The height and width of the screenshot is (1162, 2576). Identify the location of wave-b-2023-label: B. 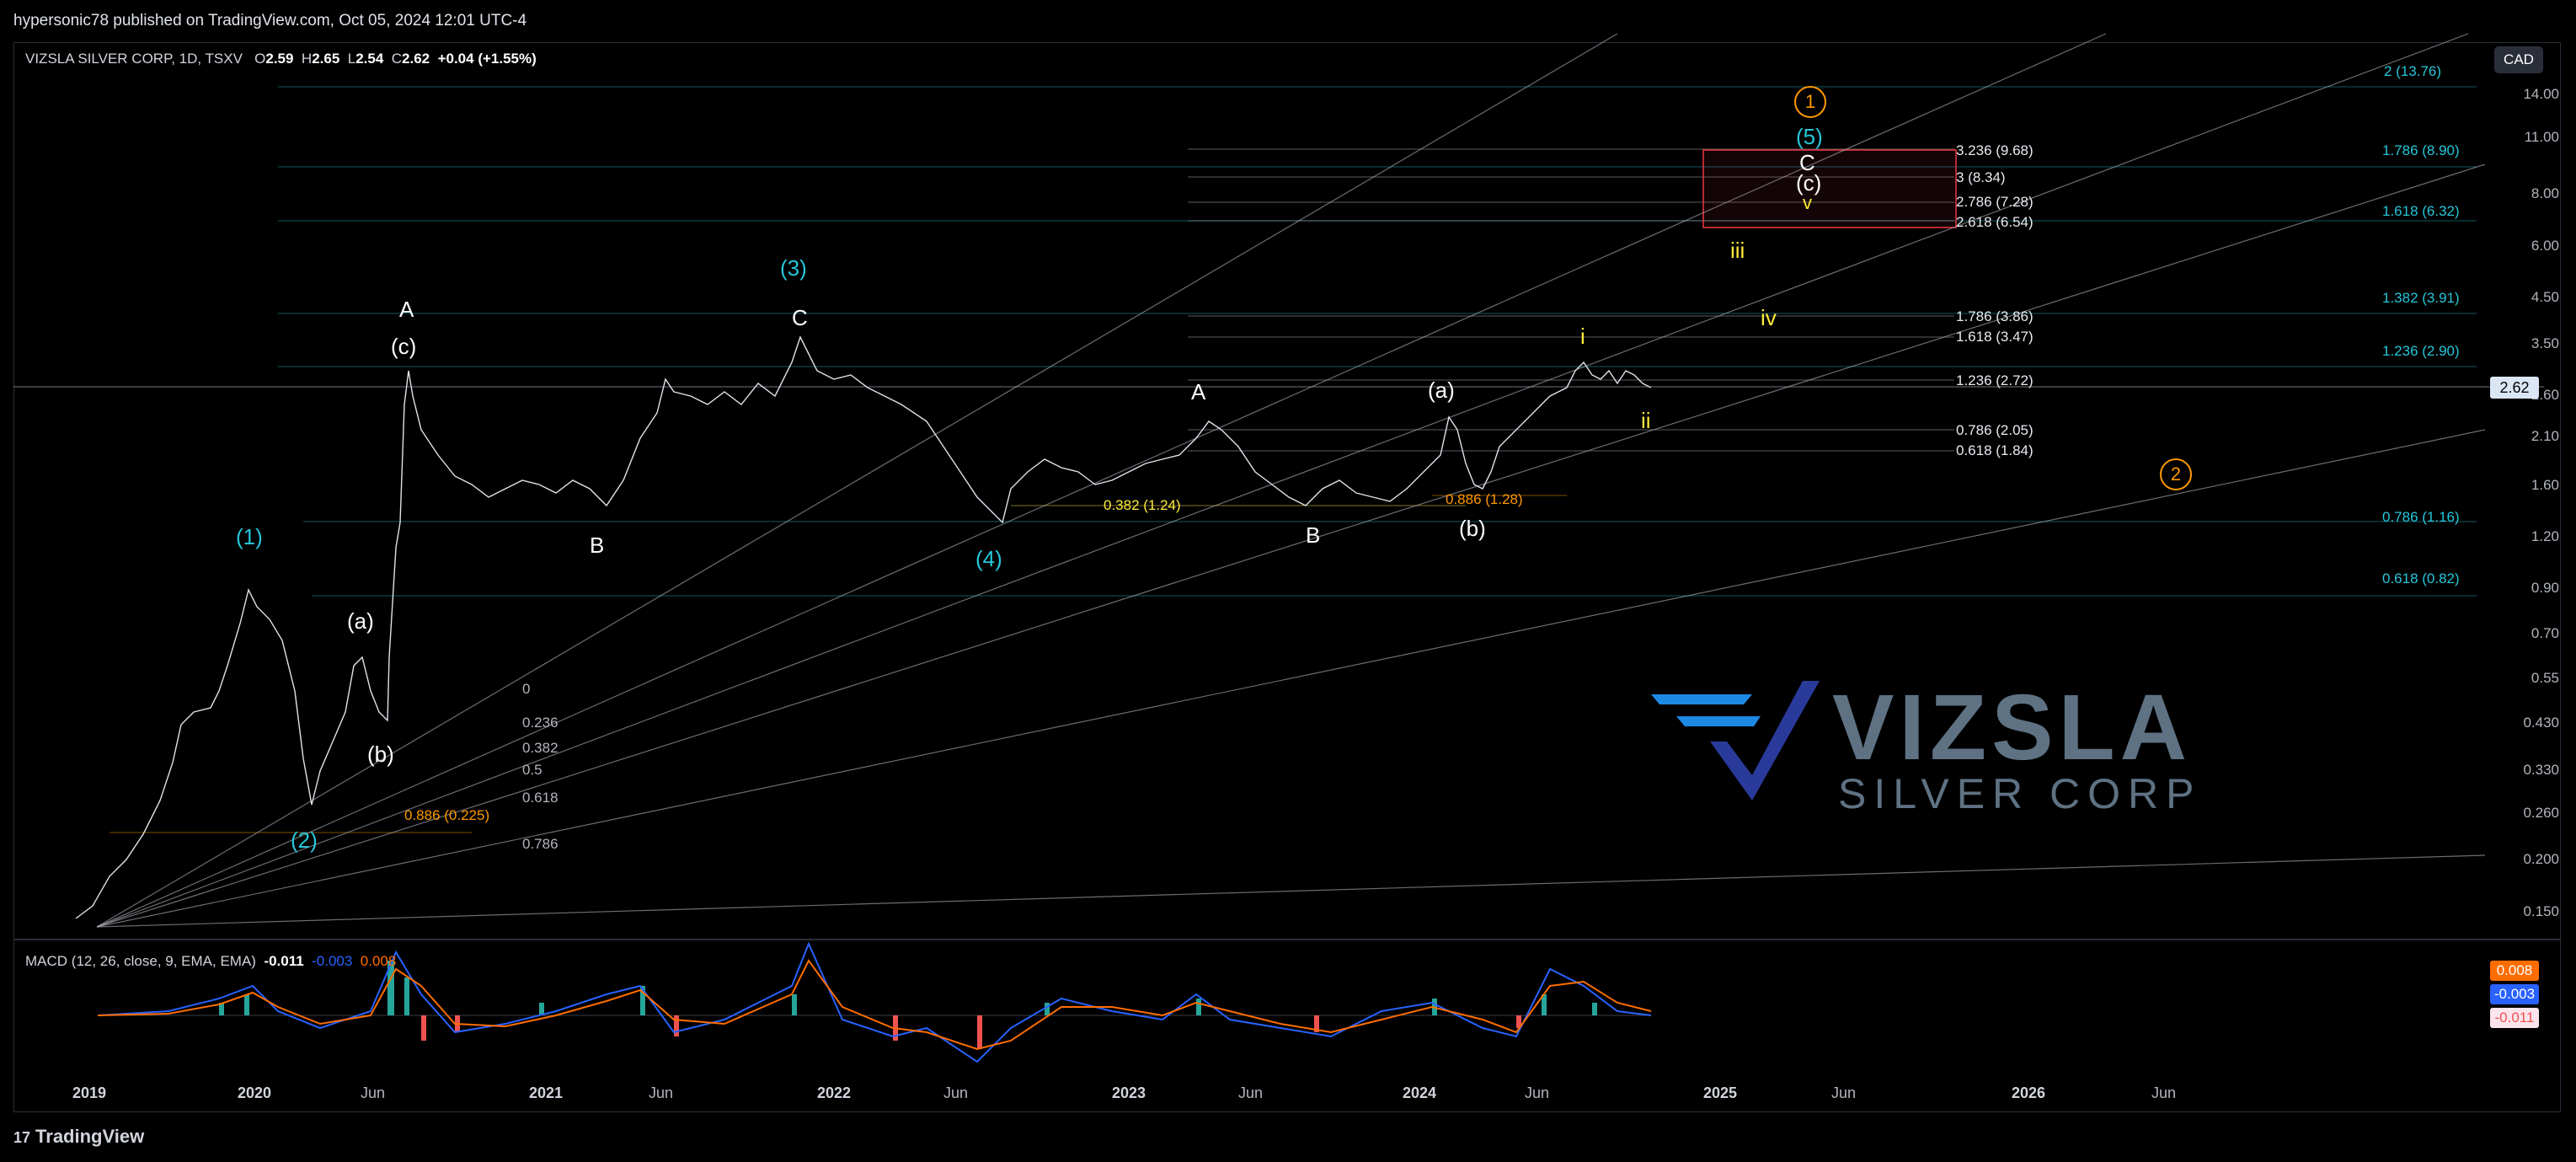
(1313, 535).